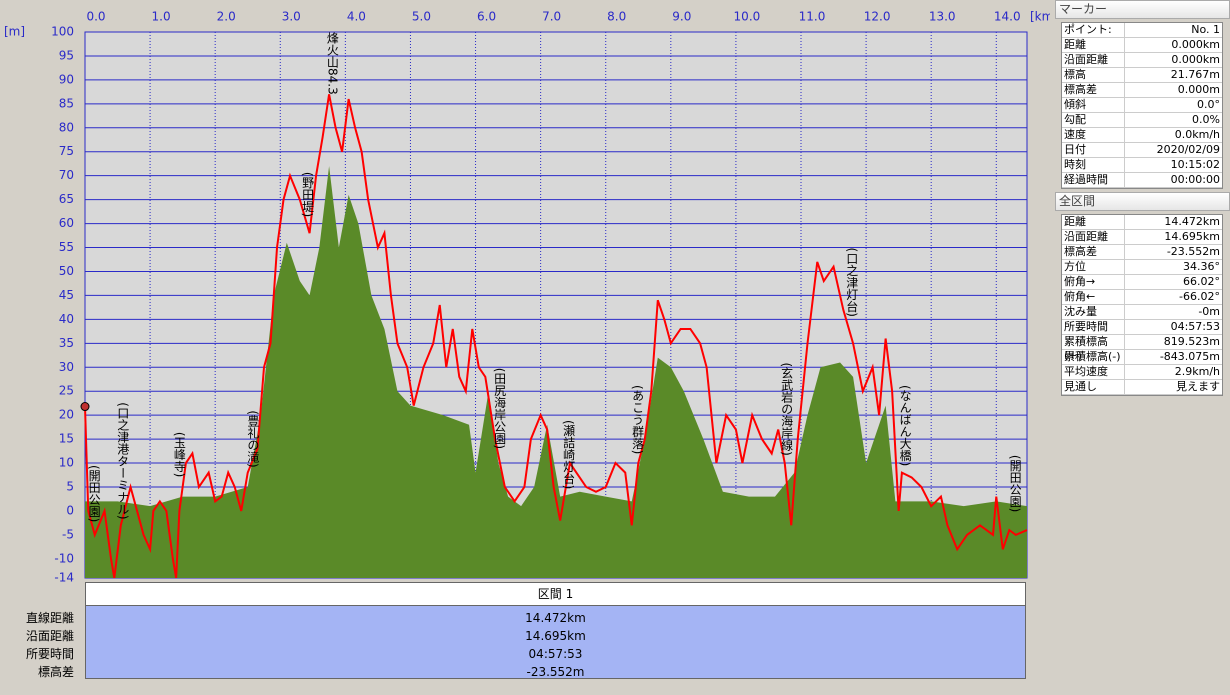  What do you see at coordinates (1209, 311) in the screenshot?
I see `info-value: -0m` at bounding box center [1209, 311].